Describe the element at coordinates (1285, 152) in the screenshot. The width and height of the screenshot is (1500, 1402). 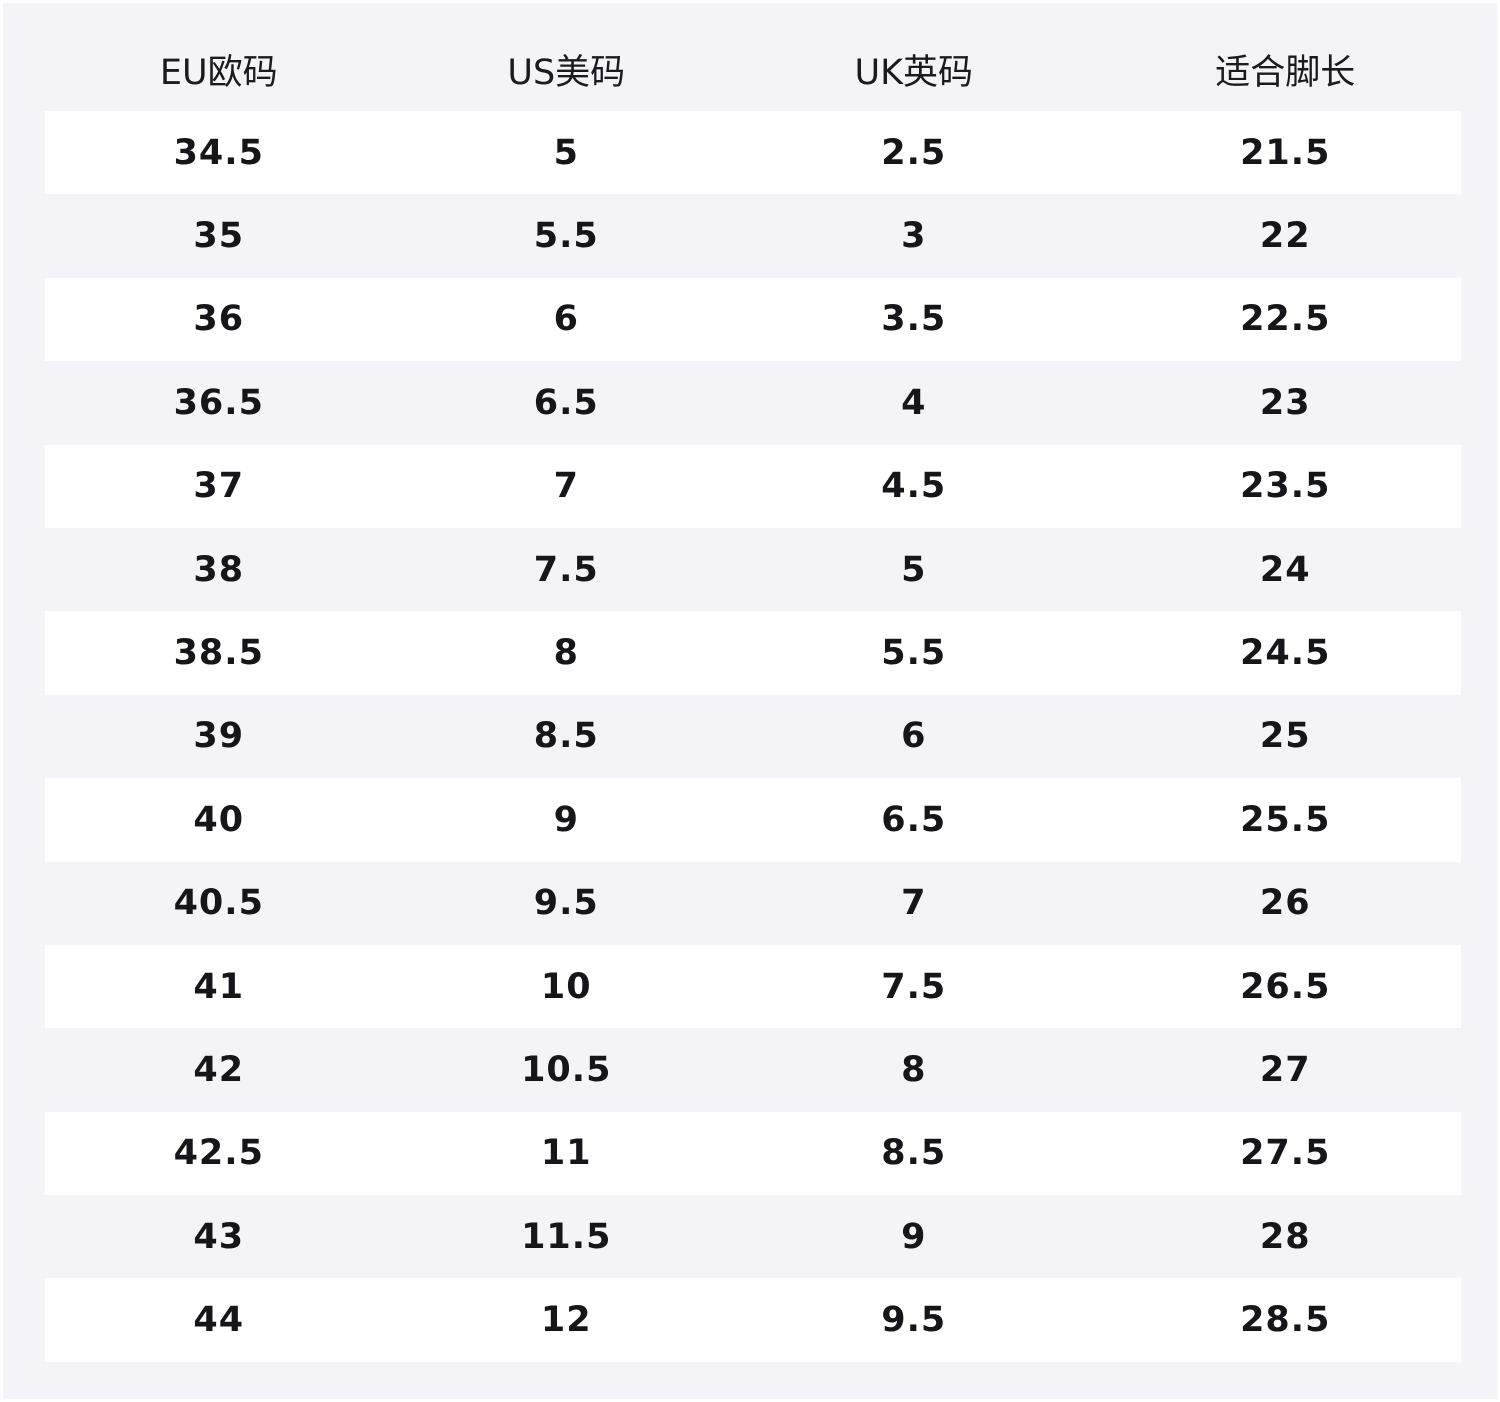
I see `cell-foot-length: 21.5` at that location.